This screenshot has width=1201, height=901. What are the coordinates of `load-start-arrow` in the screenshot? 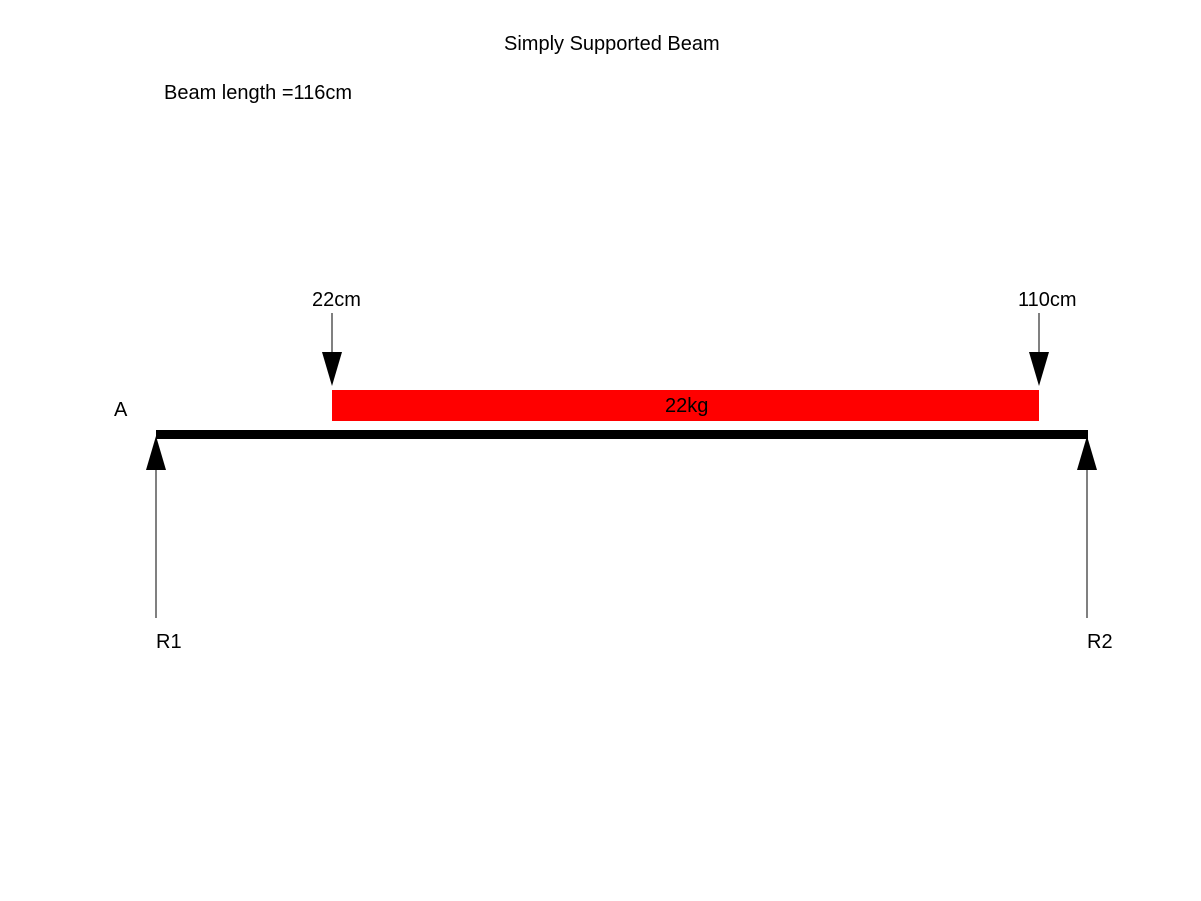 It's located at (332, 349).